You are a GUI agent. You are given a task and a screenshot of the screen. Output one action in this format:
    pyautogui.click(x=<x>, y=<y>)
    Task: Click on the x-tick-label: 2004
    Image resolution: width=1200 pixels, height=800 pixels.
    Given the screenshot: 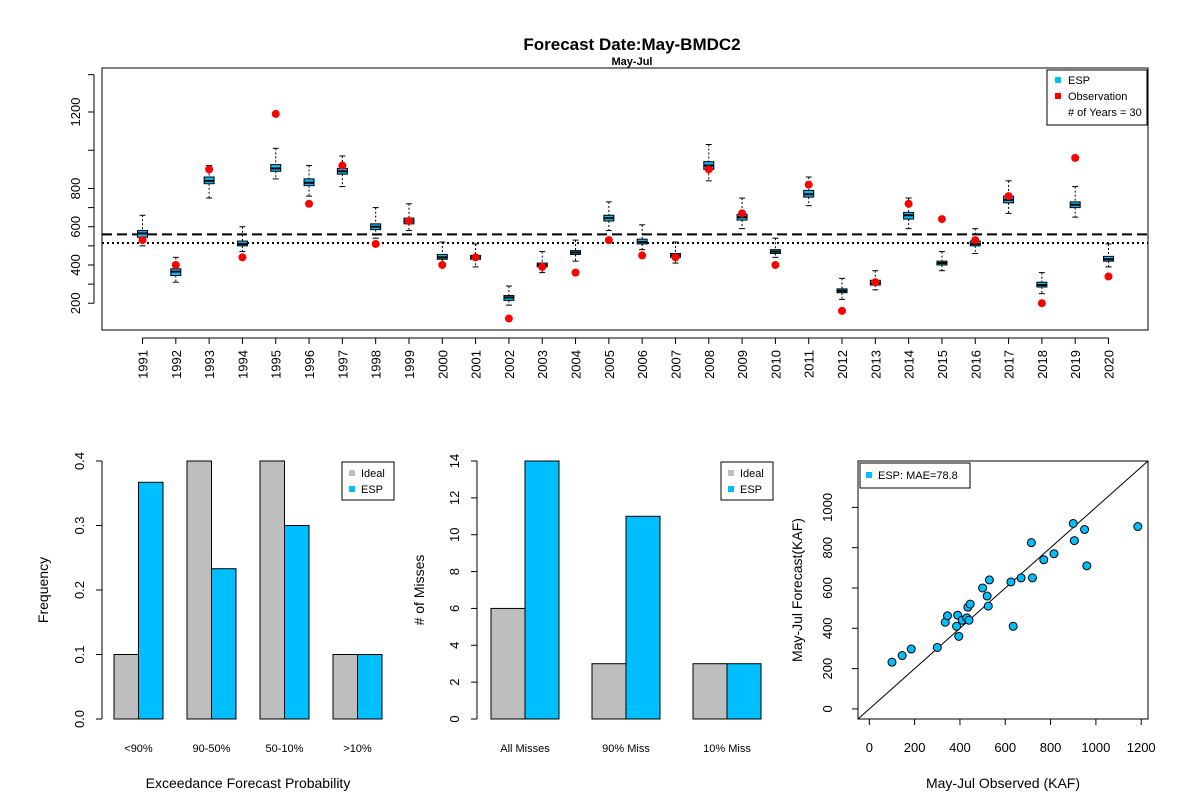 What is the action you would take?
    pyautogui.click(x=576, y=364)
    